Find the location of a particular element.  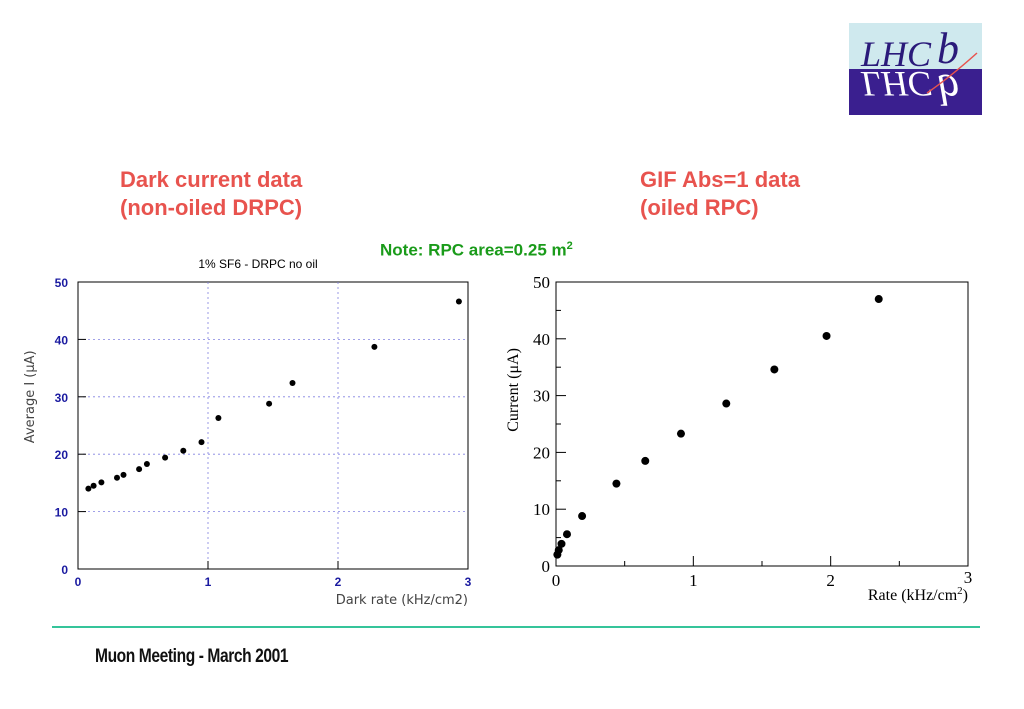

left-heading-line-1: Dark current data is located at coordinates (211, 179).